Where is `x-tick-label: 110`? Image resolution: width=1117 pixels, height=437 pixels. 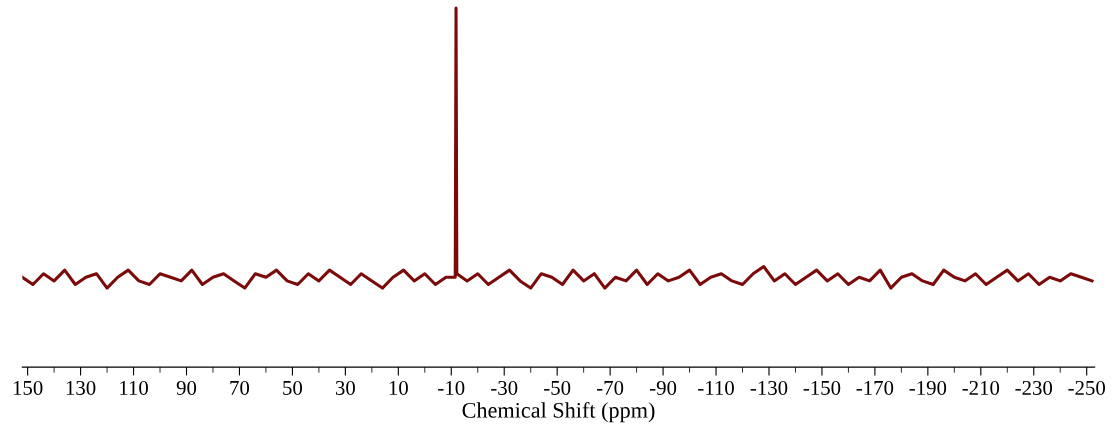 x-tick-label: 110 is located at coordinates (134, 387).